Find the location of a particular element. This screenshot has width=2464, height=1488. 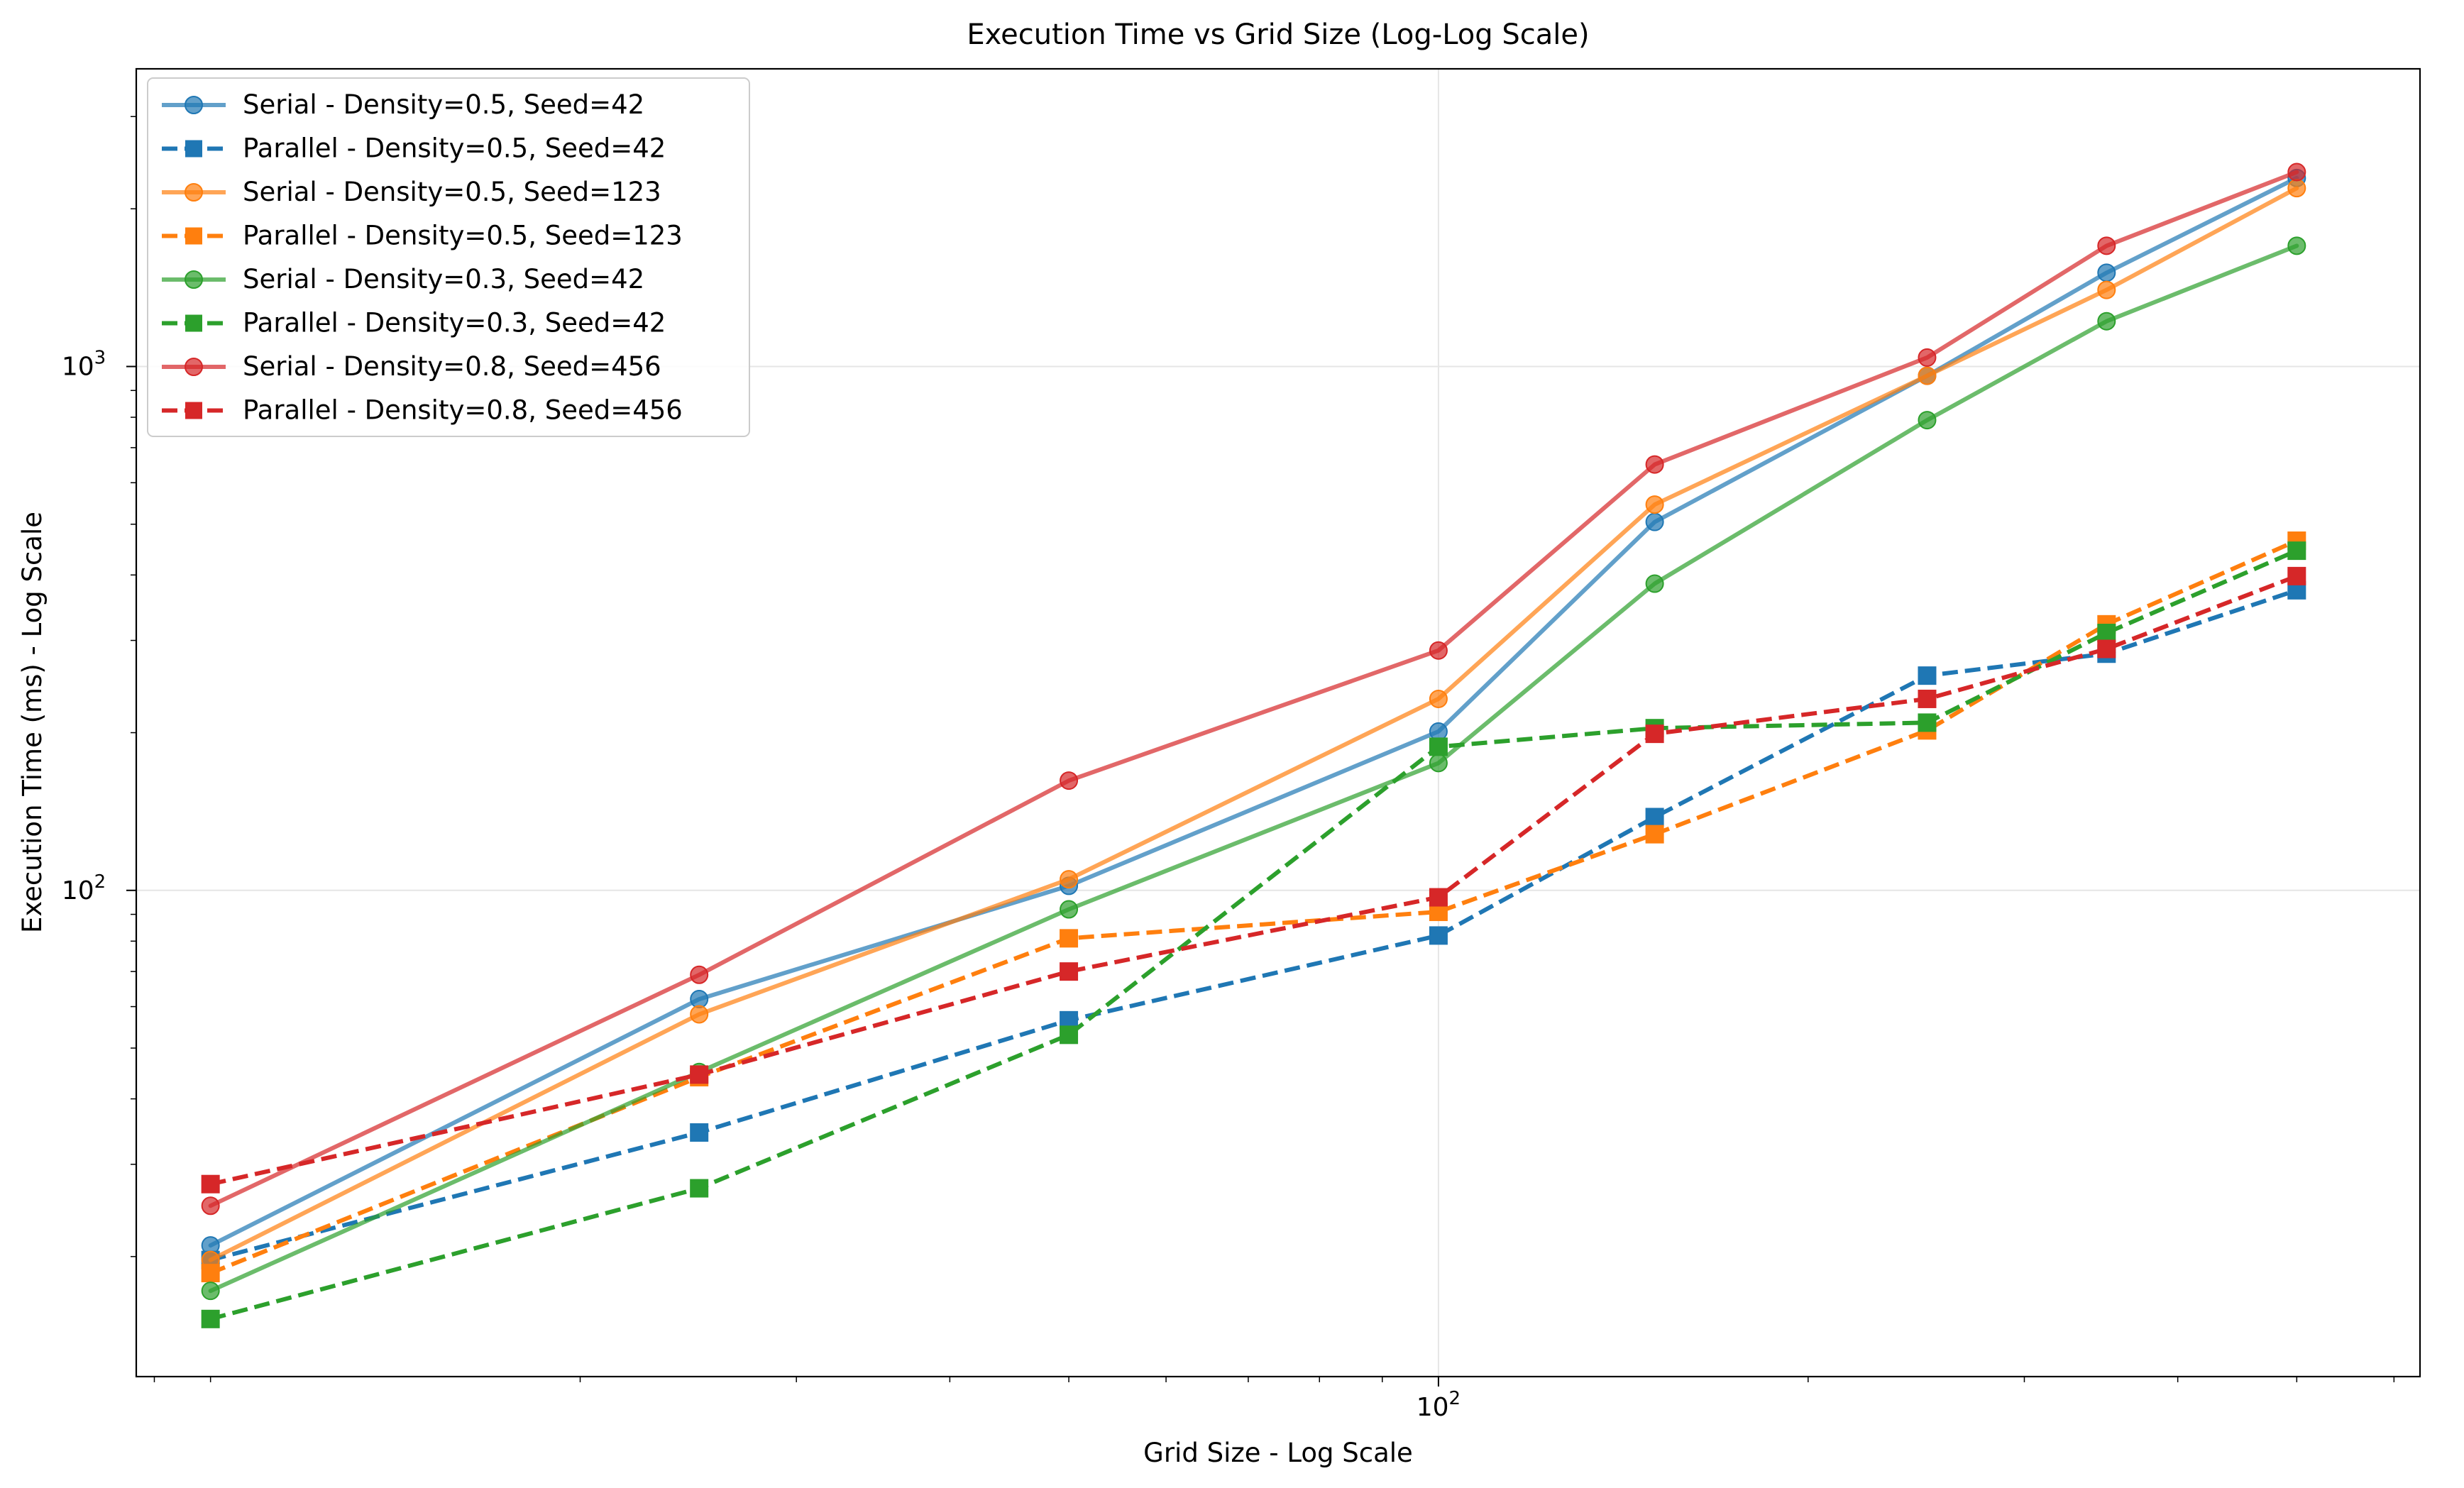

legend-entry: Parallel - Density=0.3, Seed=42 is located at coordinates (414, 323).